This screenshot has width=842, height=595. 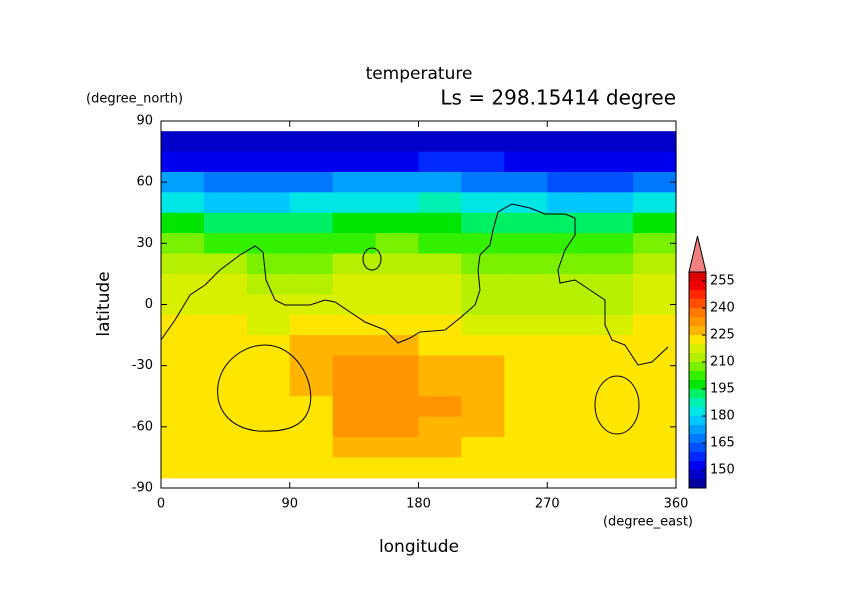 What do you see at coordinates (161, 504) in the screenshot?
I see `x-tick-label: 0` at bounding box center [161, 504].